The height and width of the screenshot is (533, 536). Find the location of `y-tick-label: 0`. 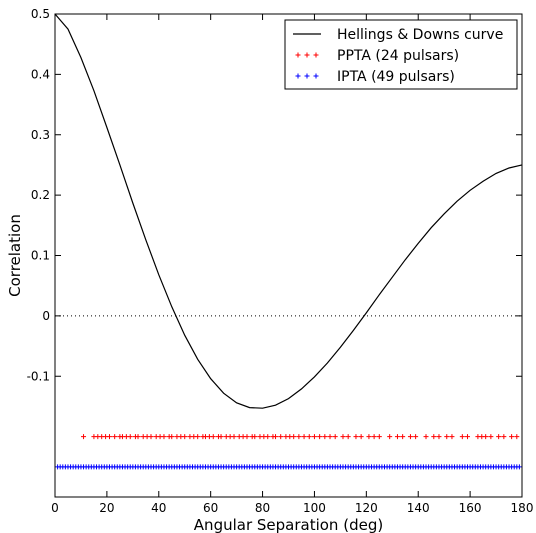

y-tick-label: 0 is located at coordinates (46, 316).